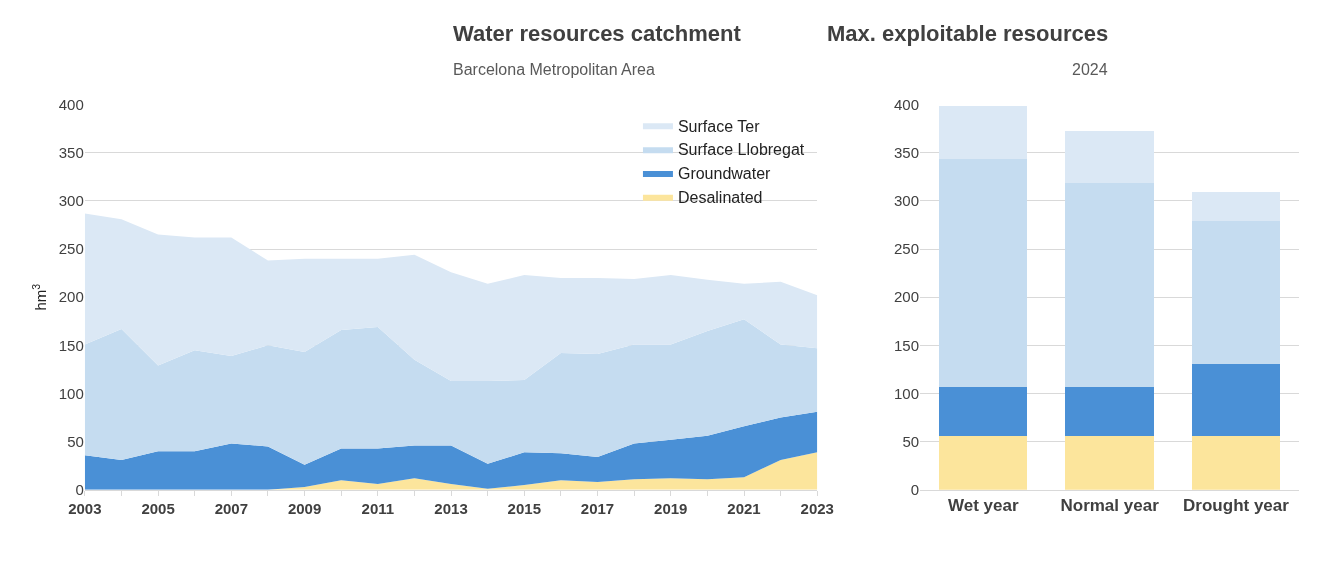  Describe the element at coordinates (85, 508) in the screenshot. I see `x-tick-label: 2003` at that location.